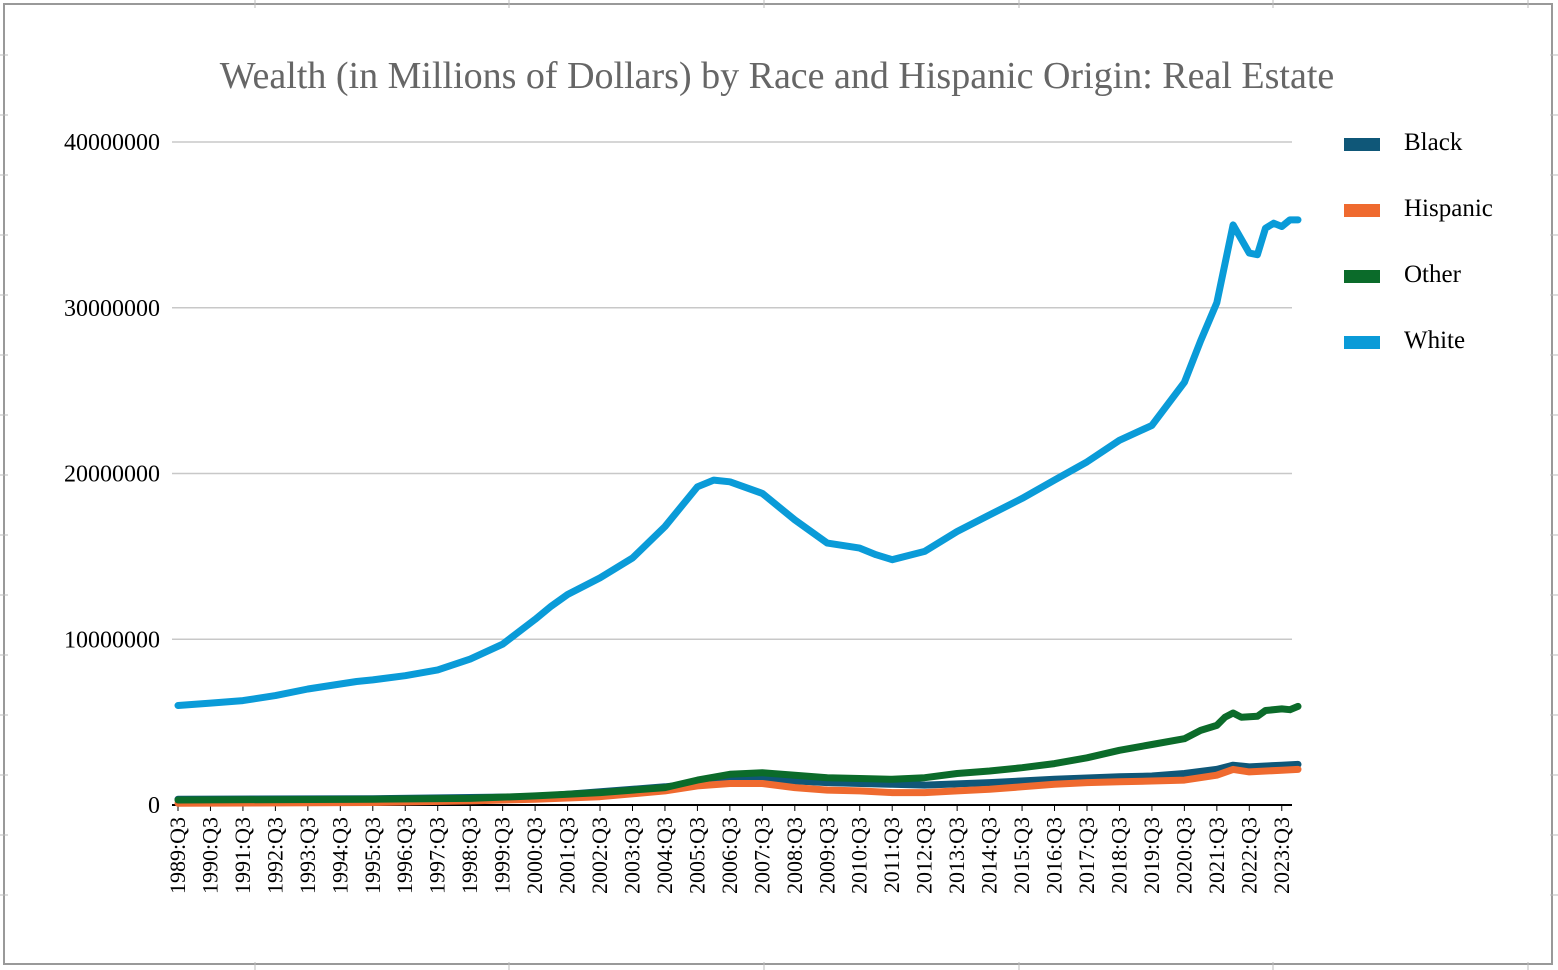 The image size is (1558, 970). I want to click on x-tick-label: 2023:Q3, so click(1281, 855).